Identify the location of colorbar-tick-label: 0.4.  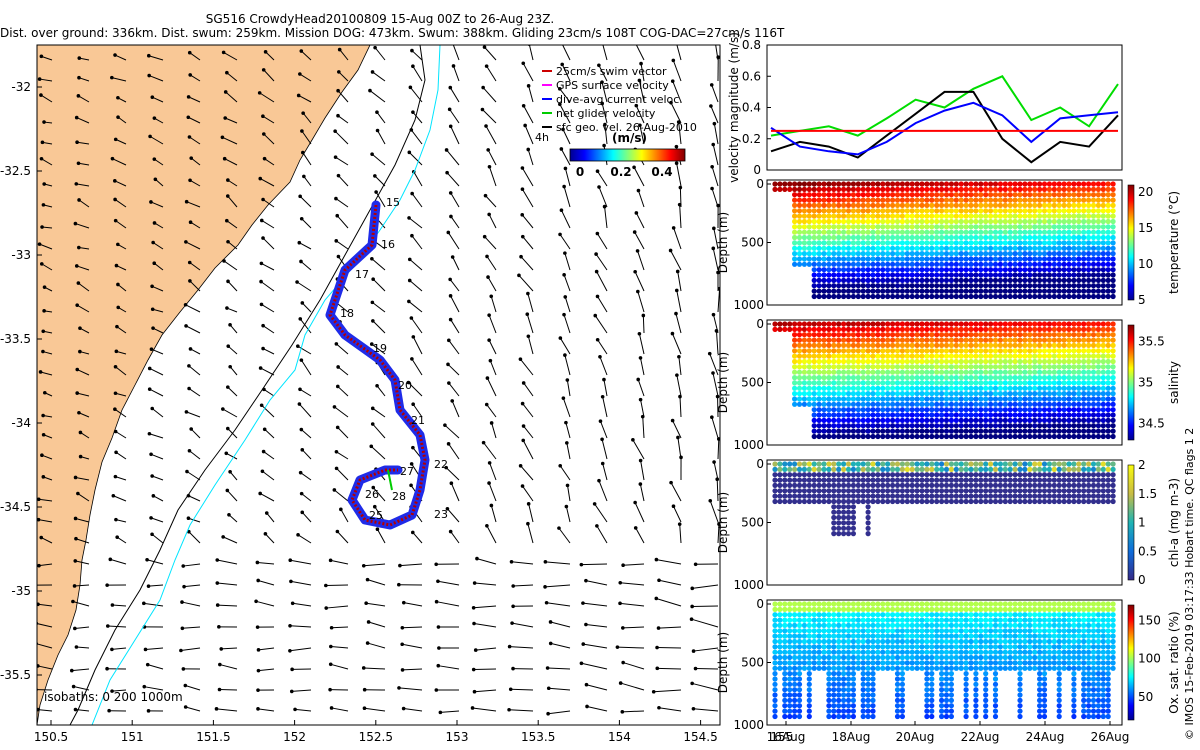
(661, 172).